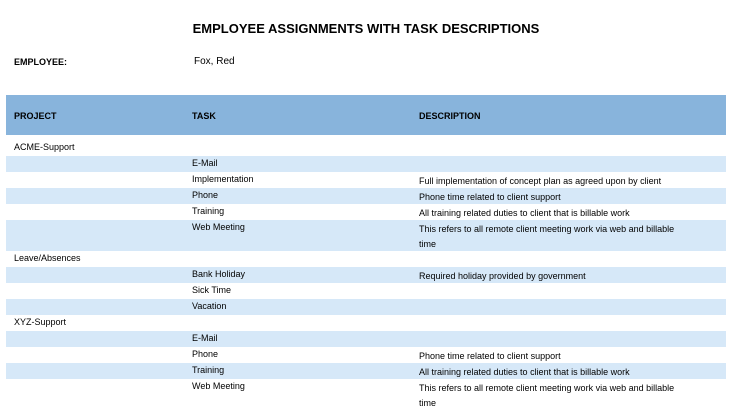 The width and height of the screenshot is (732, 411). I want to click on column-header-description: DESCRIPTION, so click(450, 116).